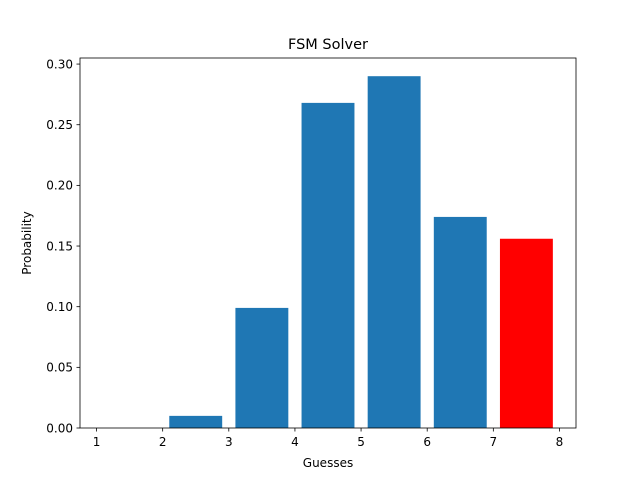  I want to click on y-tick-label: 0.30, so click(59, 64).